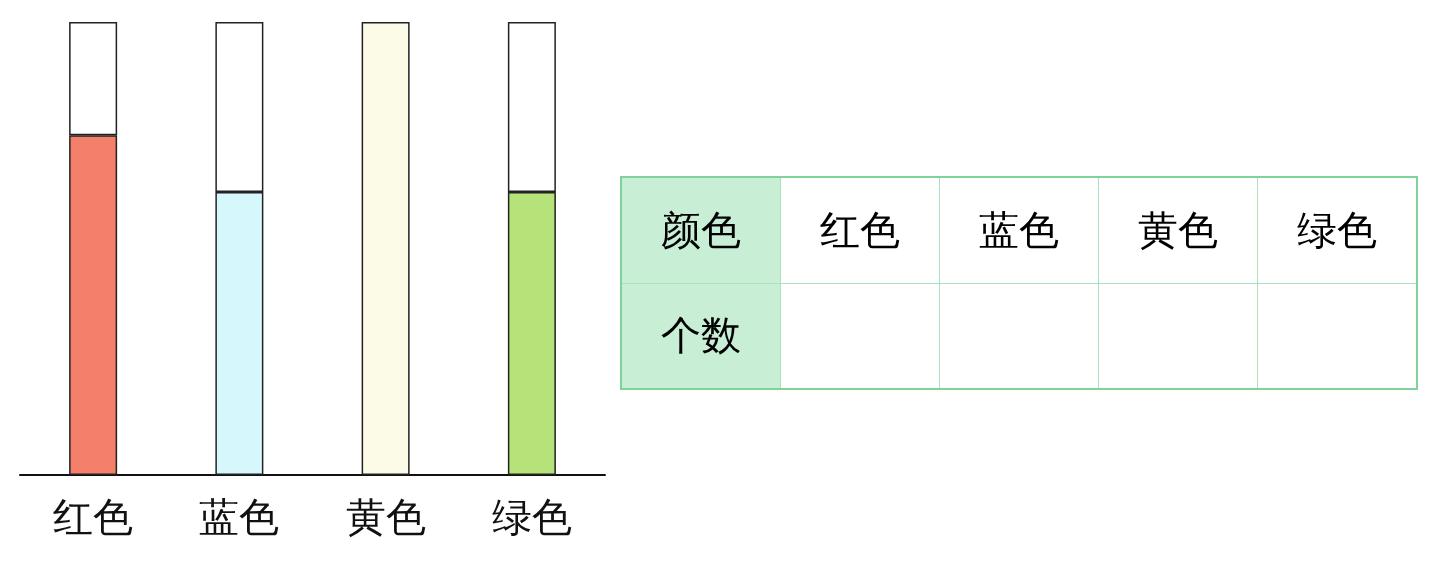  What do you see at coordinates (701, 230) in the screenshot?
I see `text: 颜色` at bounding box center [701, 230].